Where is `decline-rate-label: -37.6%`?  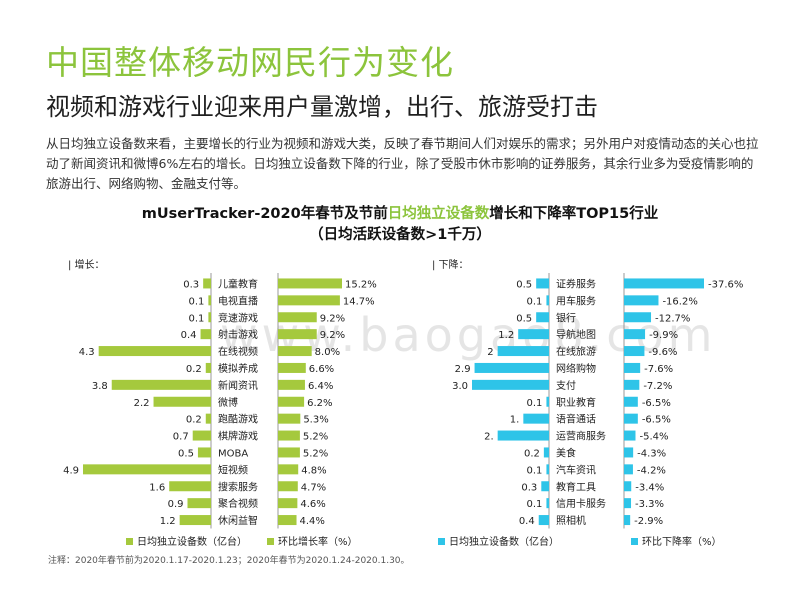 decline-rate-label: -37.6% is located at coordinates (725, 284).